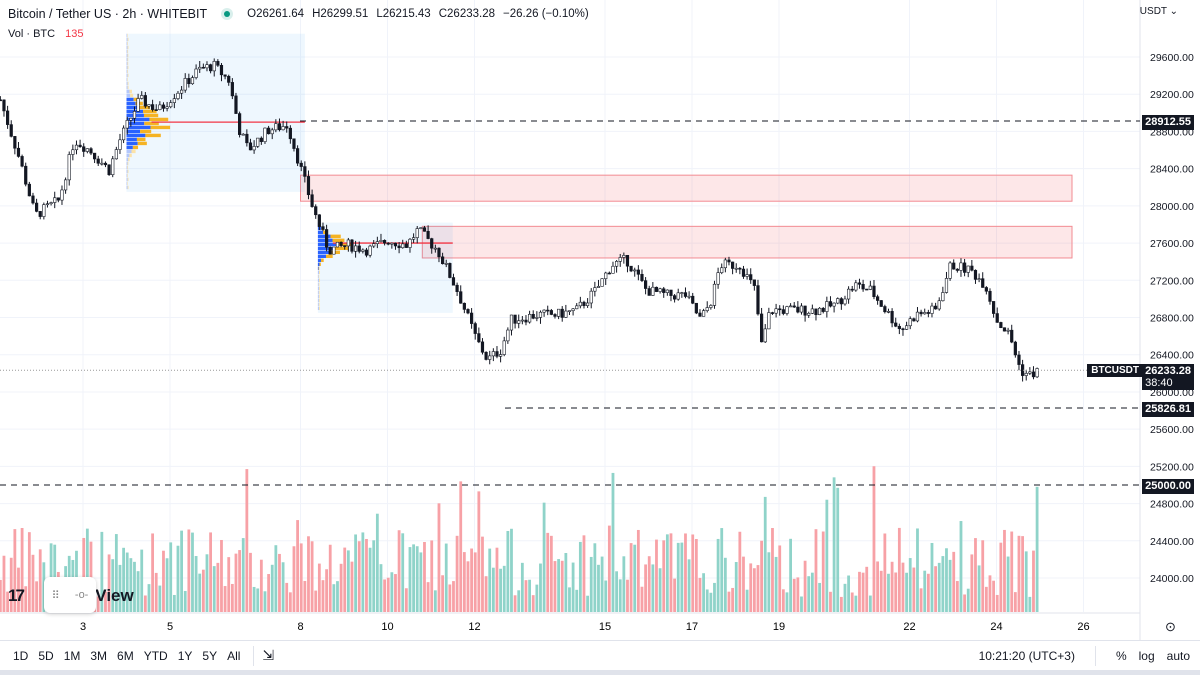 This screenshot has width=1200, height=675. I want to click on auto-toggle: auto, so click(1178, 656).